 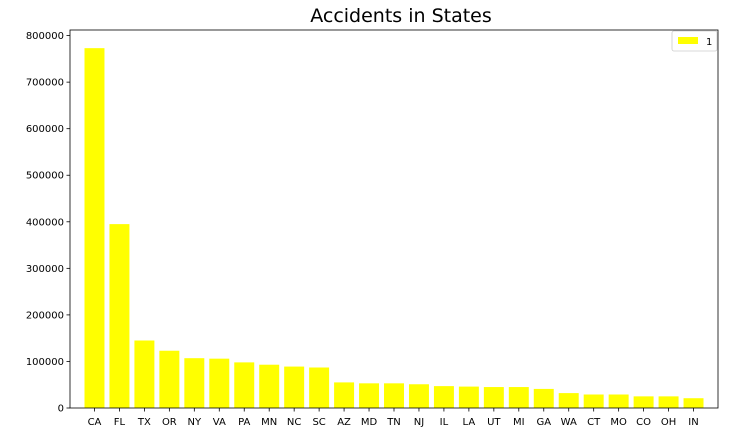 What do you see at coordinates (568, 400) in the screenshot?
I see `bar-wa` at bounding box center [568, 400].